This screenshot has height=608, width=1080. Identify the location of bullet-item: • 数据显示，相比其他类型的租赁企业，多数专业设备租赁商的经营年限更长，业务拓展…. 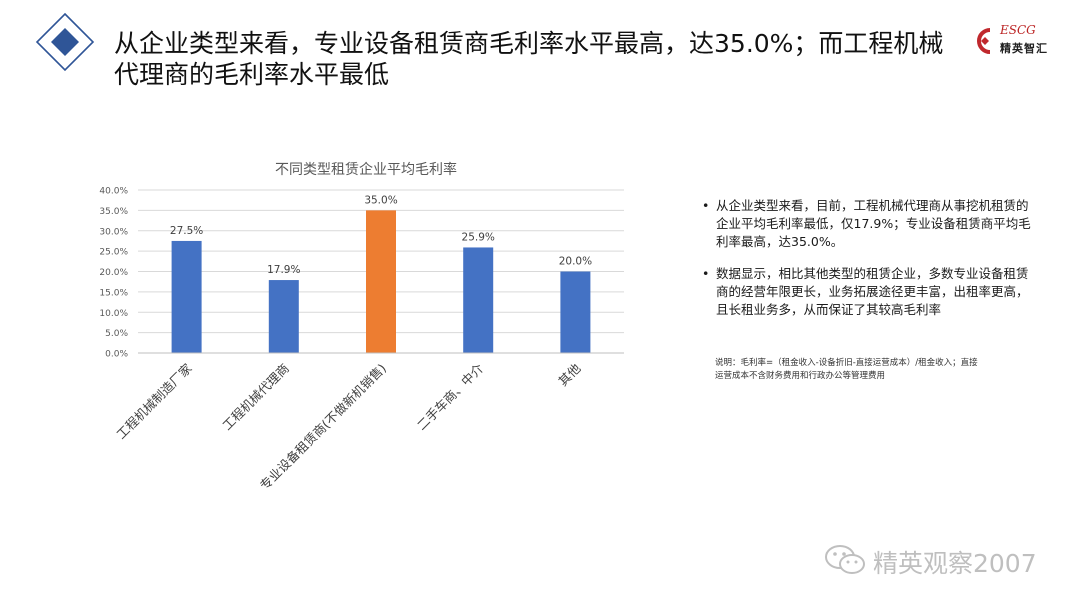
(867, 292).